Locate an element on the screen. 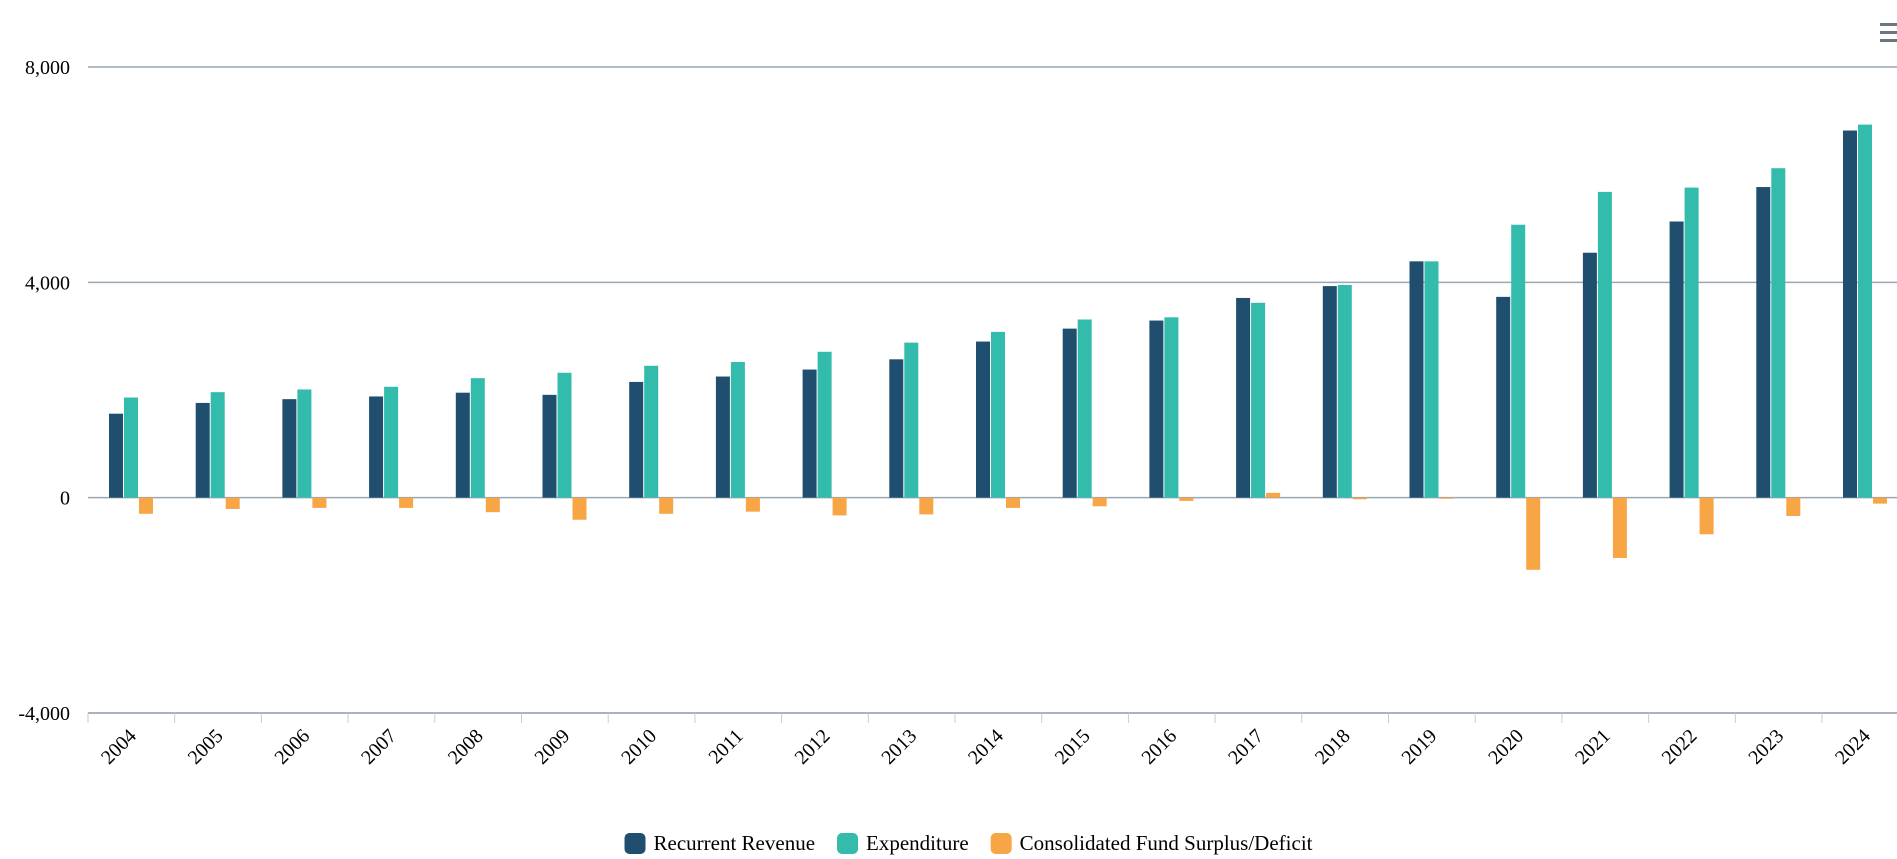 This screenshot has height=859, width=1897. y-tick-label: 0 is located at coordinates (65, 499).